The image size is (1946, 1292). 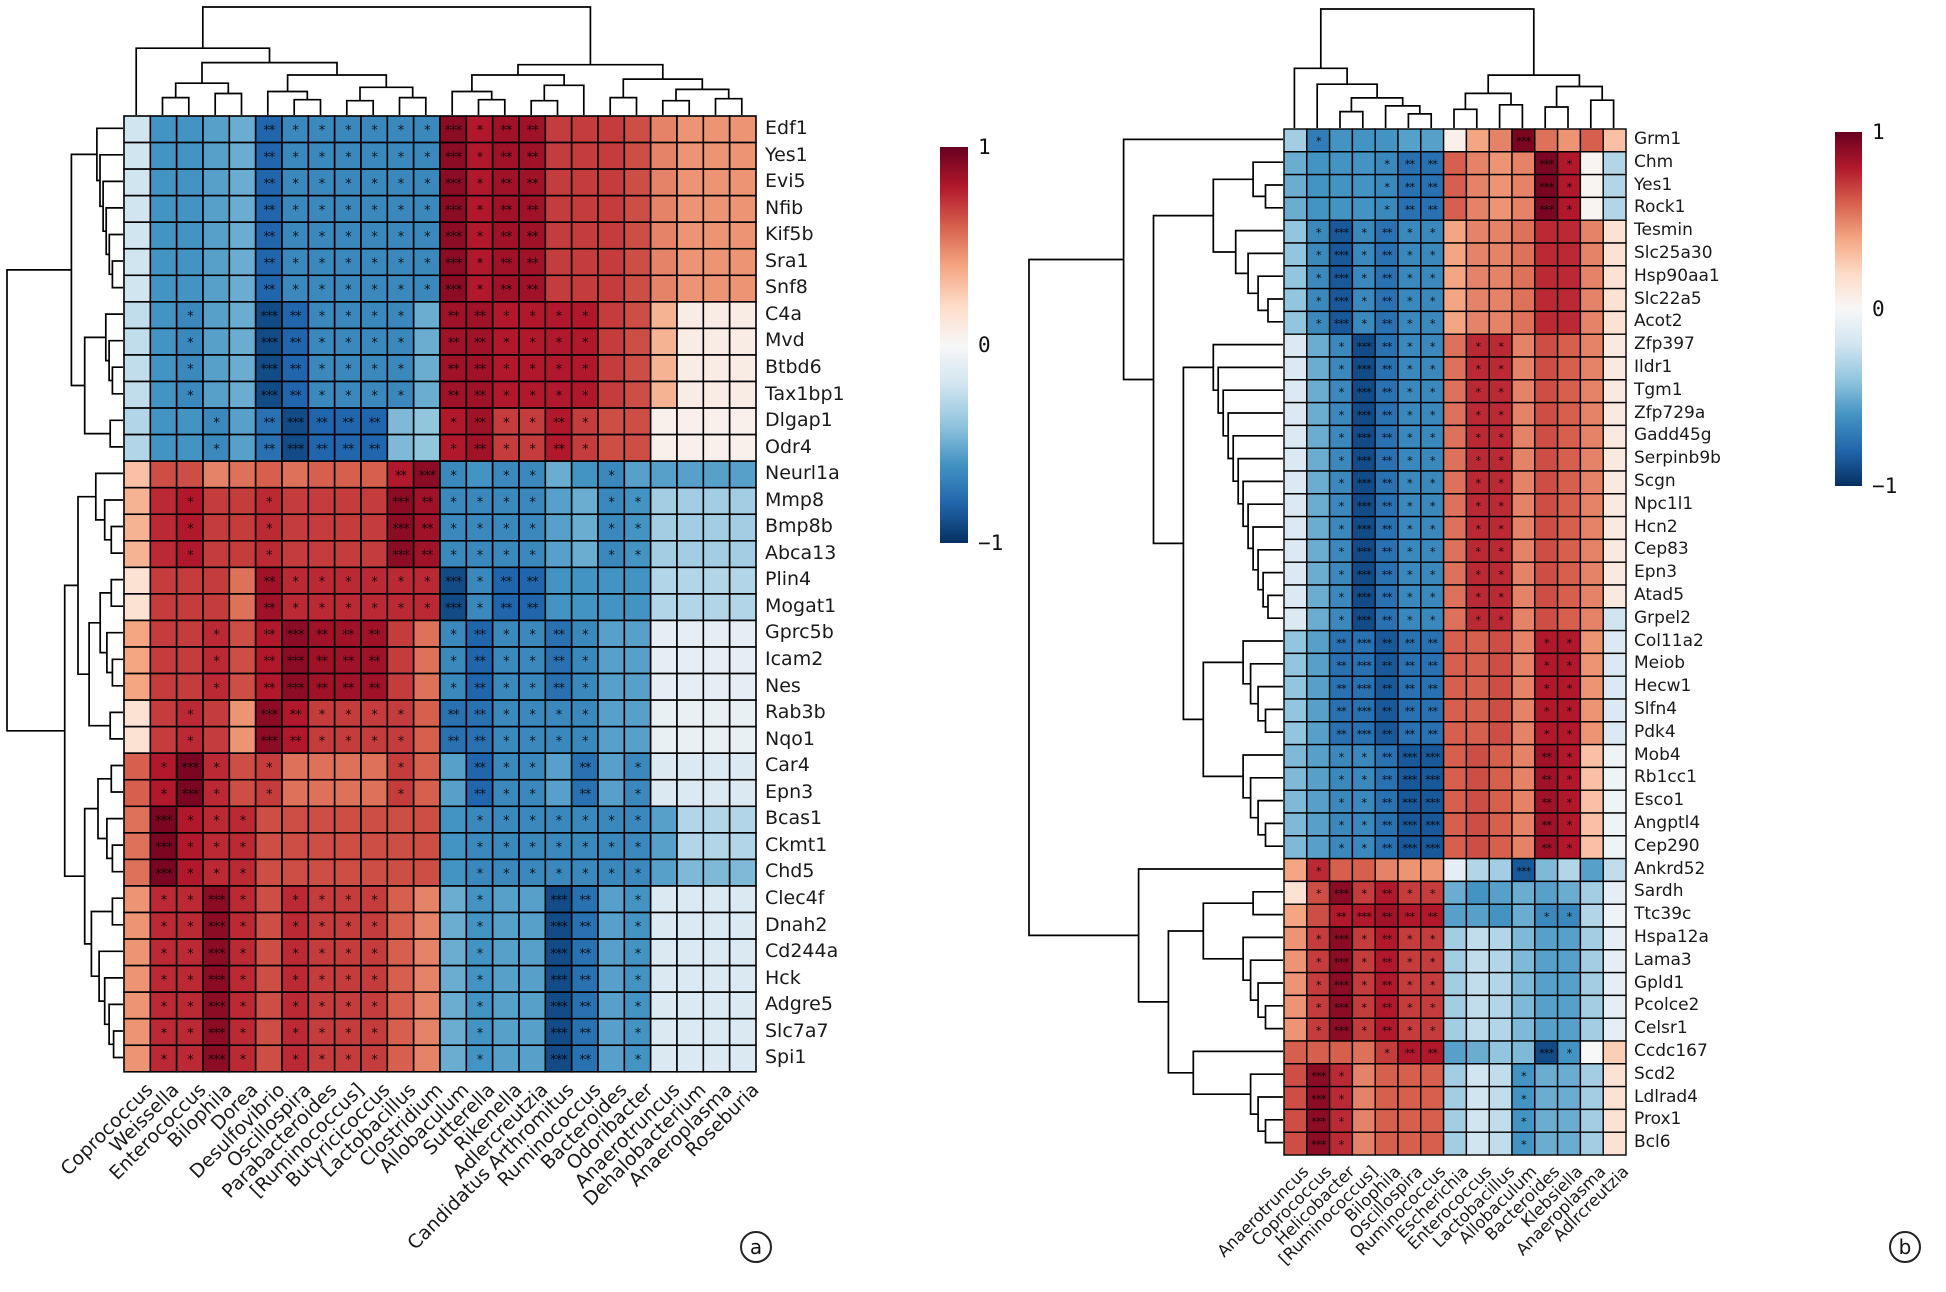 I want to click on row-label: Edf1, so click(x=786, y=128).